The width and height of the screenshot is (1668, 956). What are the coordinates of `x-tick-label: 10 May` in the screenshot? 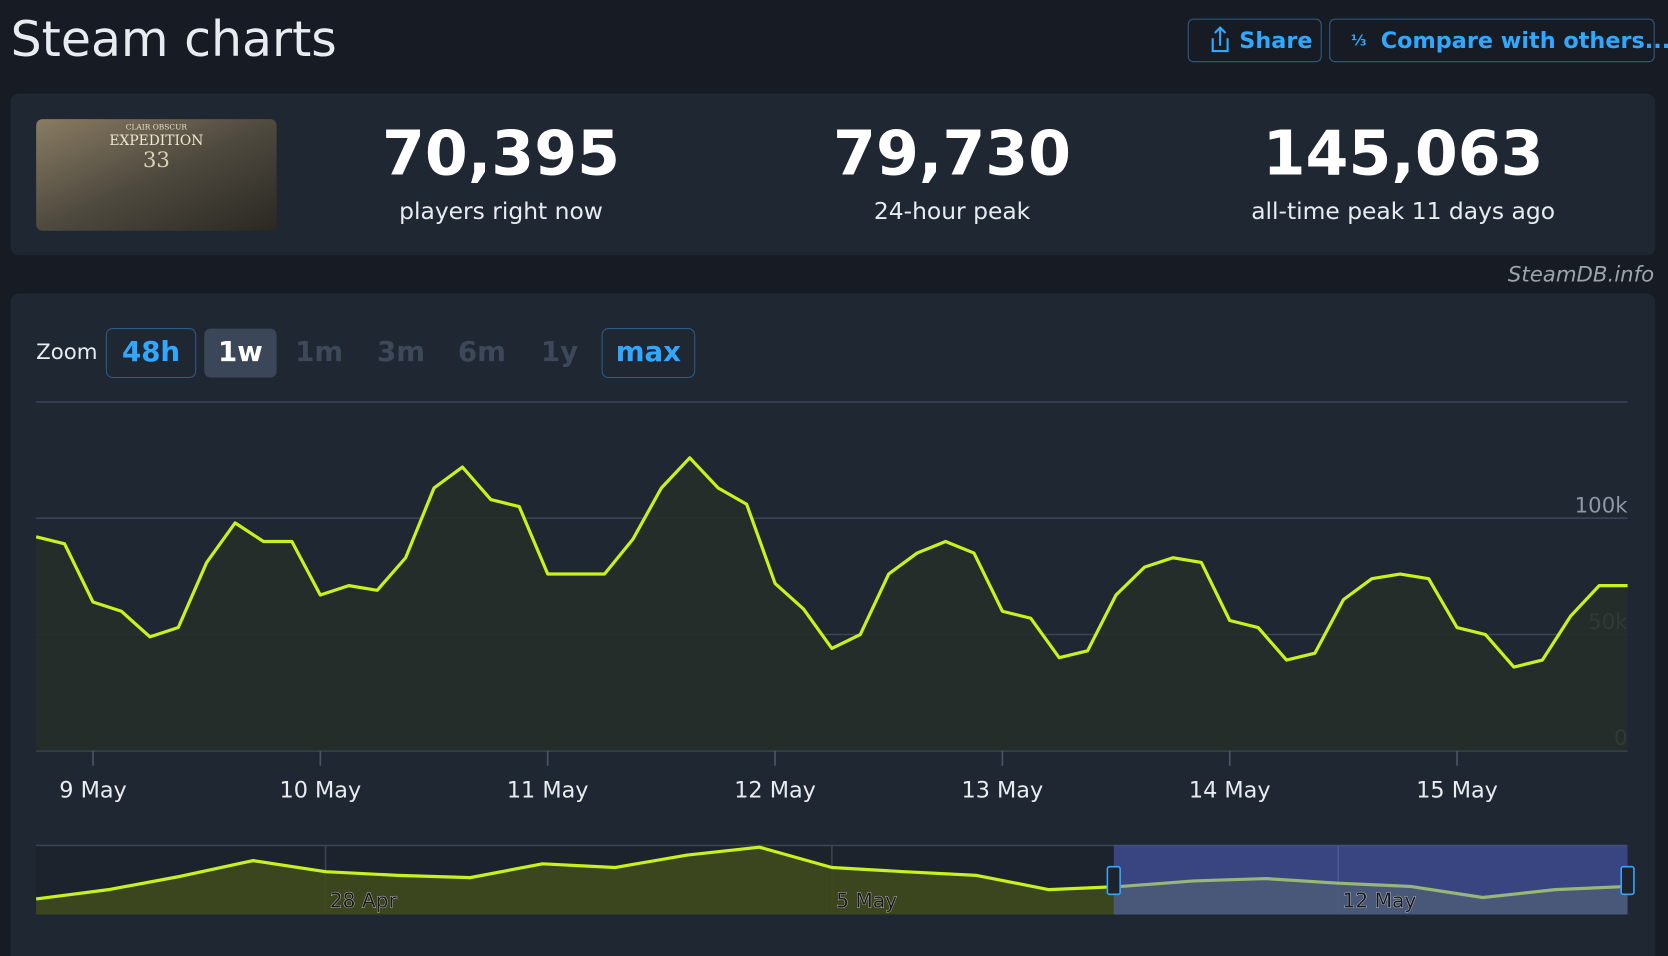 It's located at (321, 791).